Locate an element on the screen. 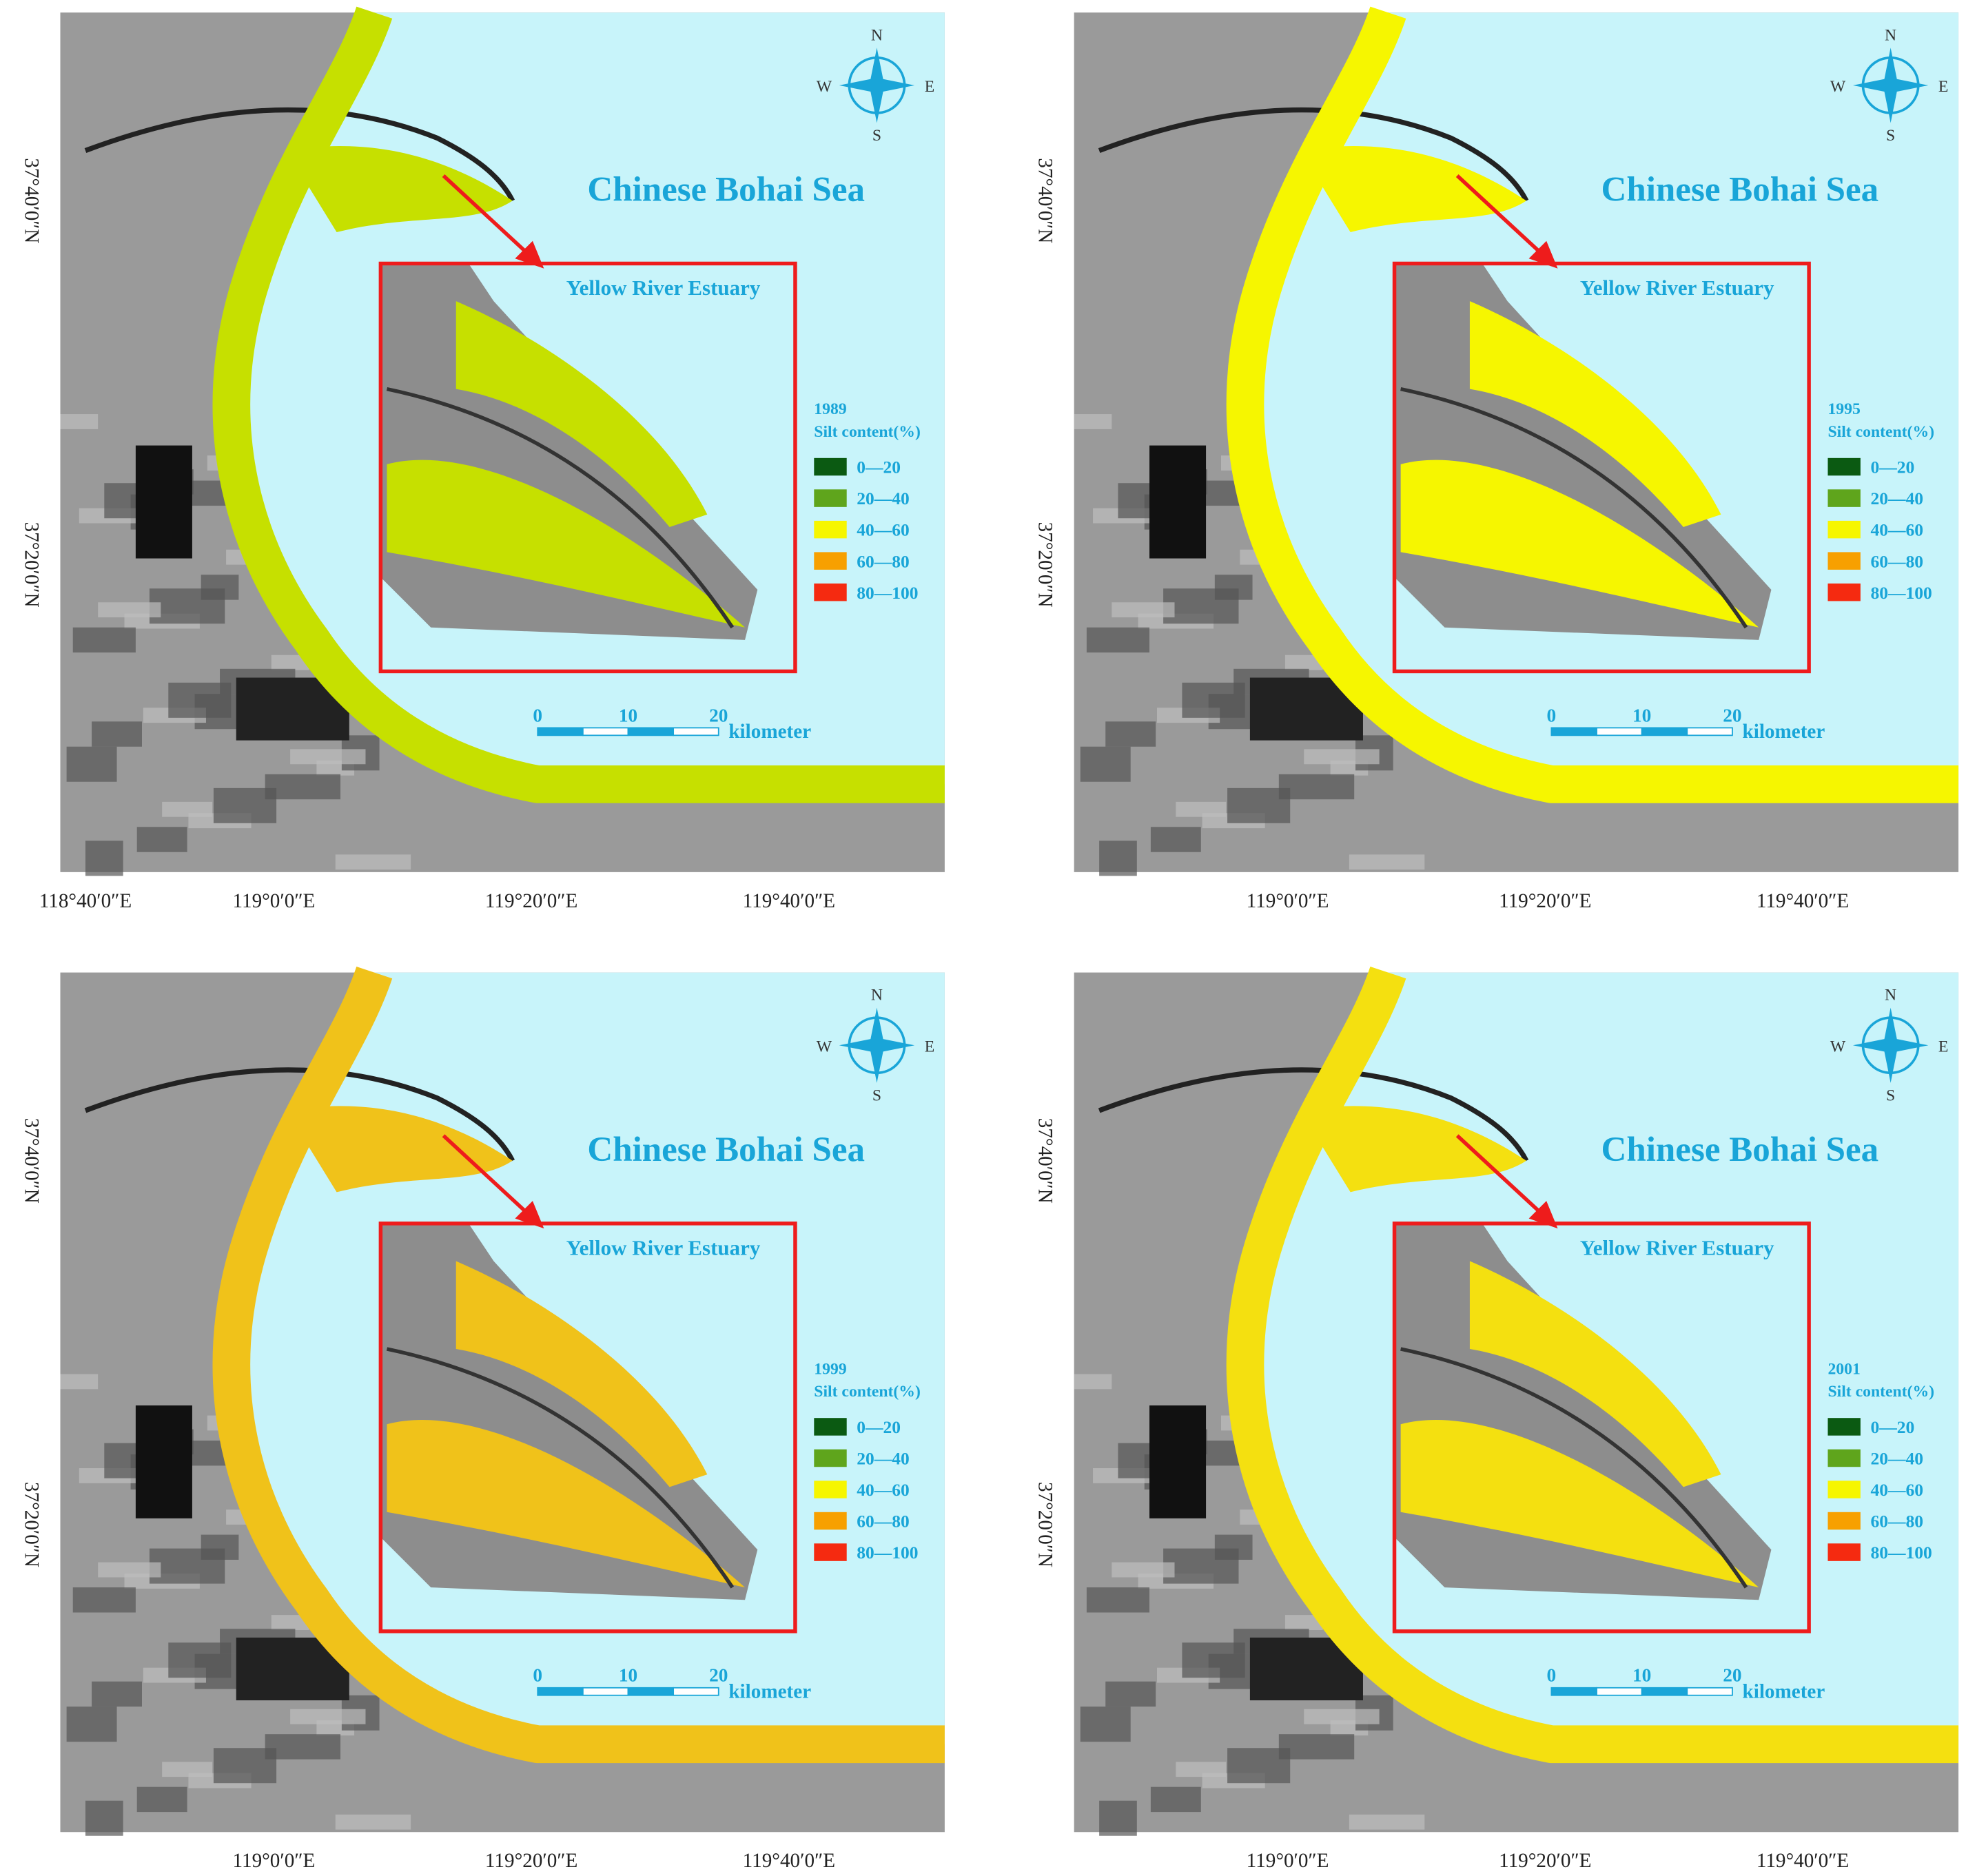 This screenshot has height=1876, width=1966. inset-river is located at coordinates (560, 507).